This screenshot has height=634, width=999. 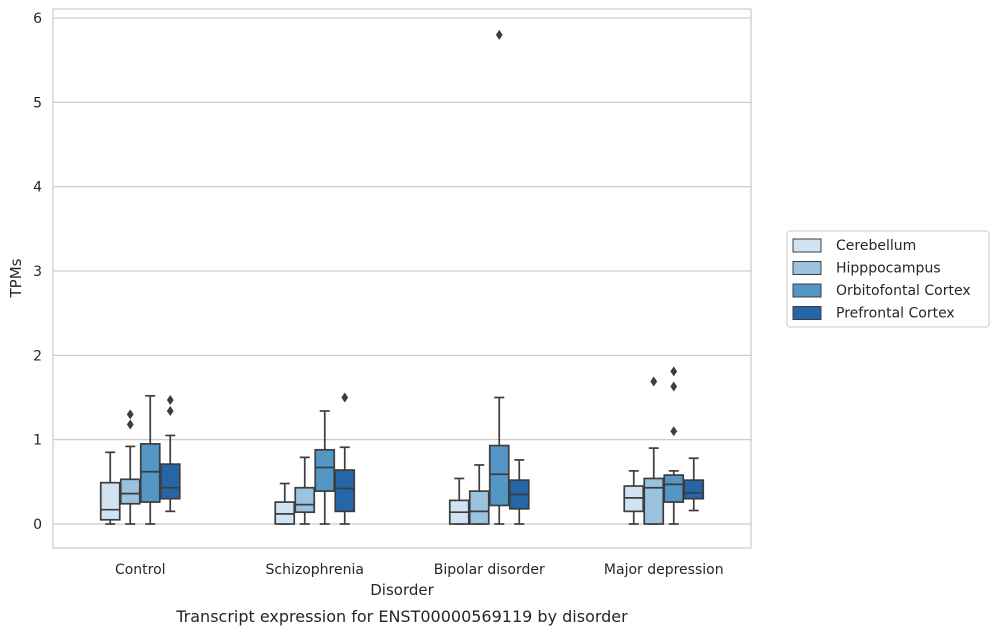 What do you see at coordinates (315, 570) in the screenshot?
I see `x-tick-label-1: Schizophrenia` at bounding box center [315, 570].